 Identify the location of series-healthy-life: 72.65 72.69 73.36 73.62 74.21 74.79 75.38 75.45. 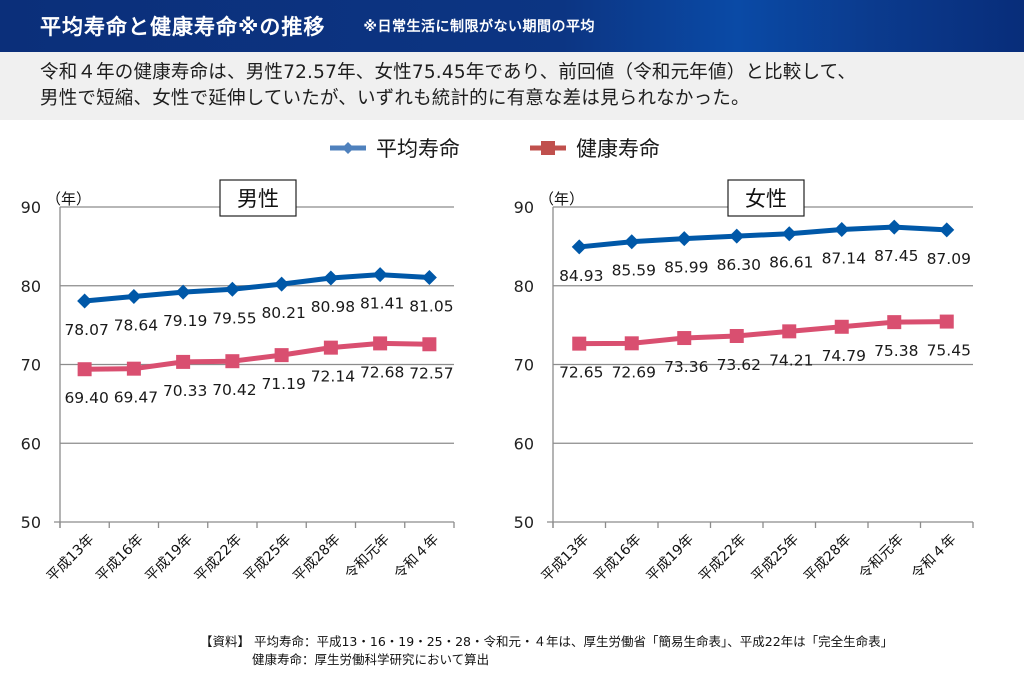
(765, 348).